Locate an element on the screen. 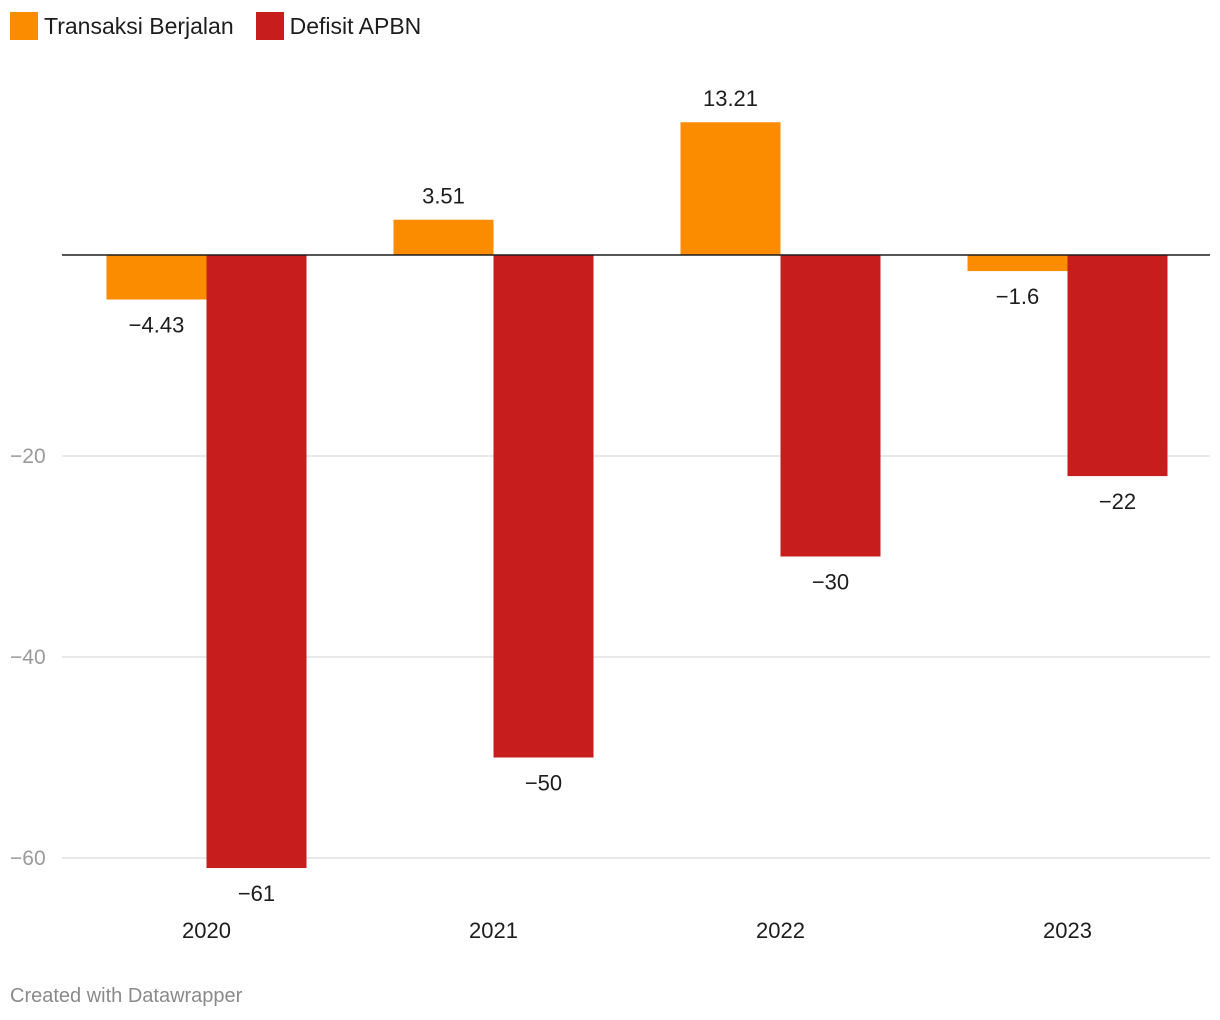 The image size is (1220, 1020). data-label: −30 is located at coordinates (830, 582).